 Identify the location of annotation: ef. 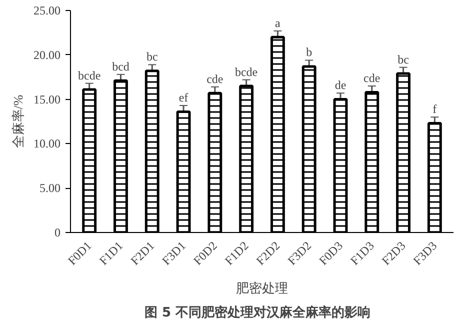
(183, 97).